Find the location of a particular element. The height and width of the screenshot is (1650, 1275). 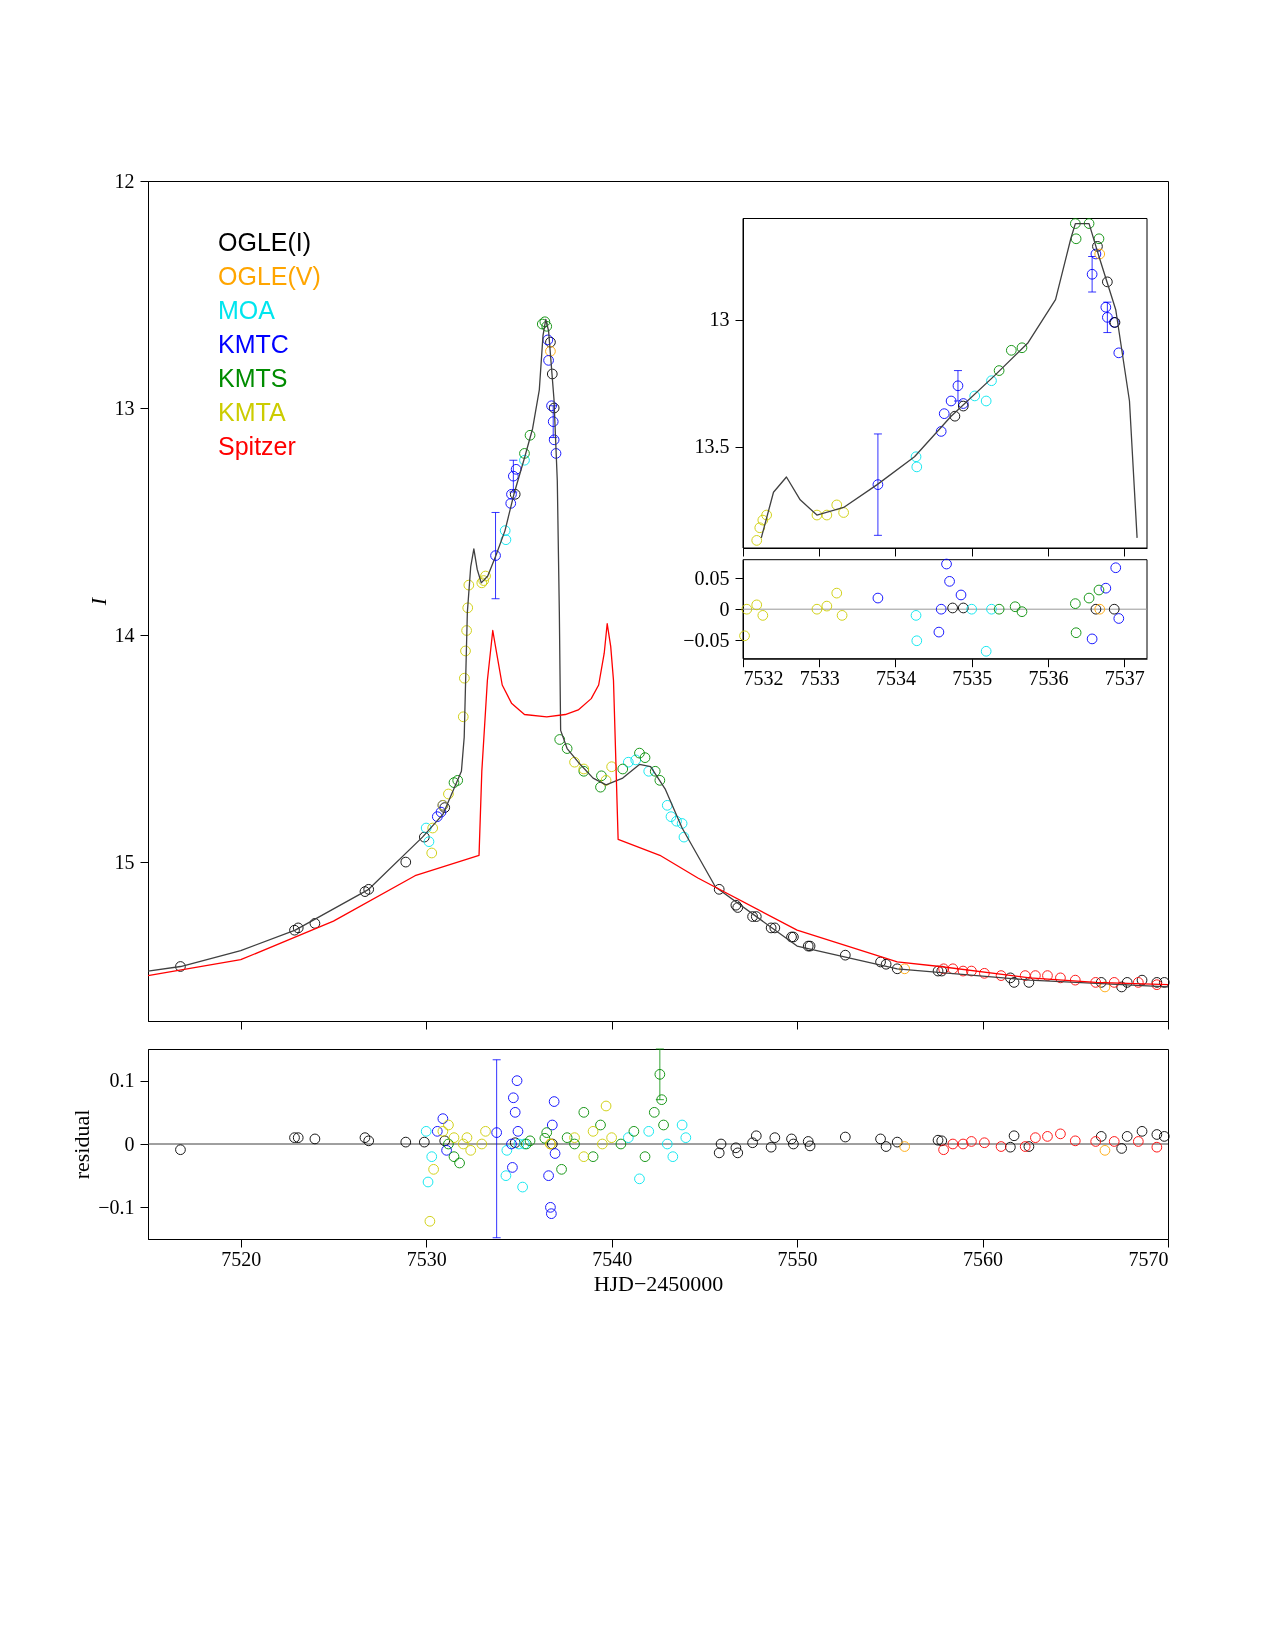

x-tick-label: 7534 is located at coordinates (895, 678).